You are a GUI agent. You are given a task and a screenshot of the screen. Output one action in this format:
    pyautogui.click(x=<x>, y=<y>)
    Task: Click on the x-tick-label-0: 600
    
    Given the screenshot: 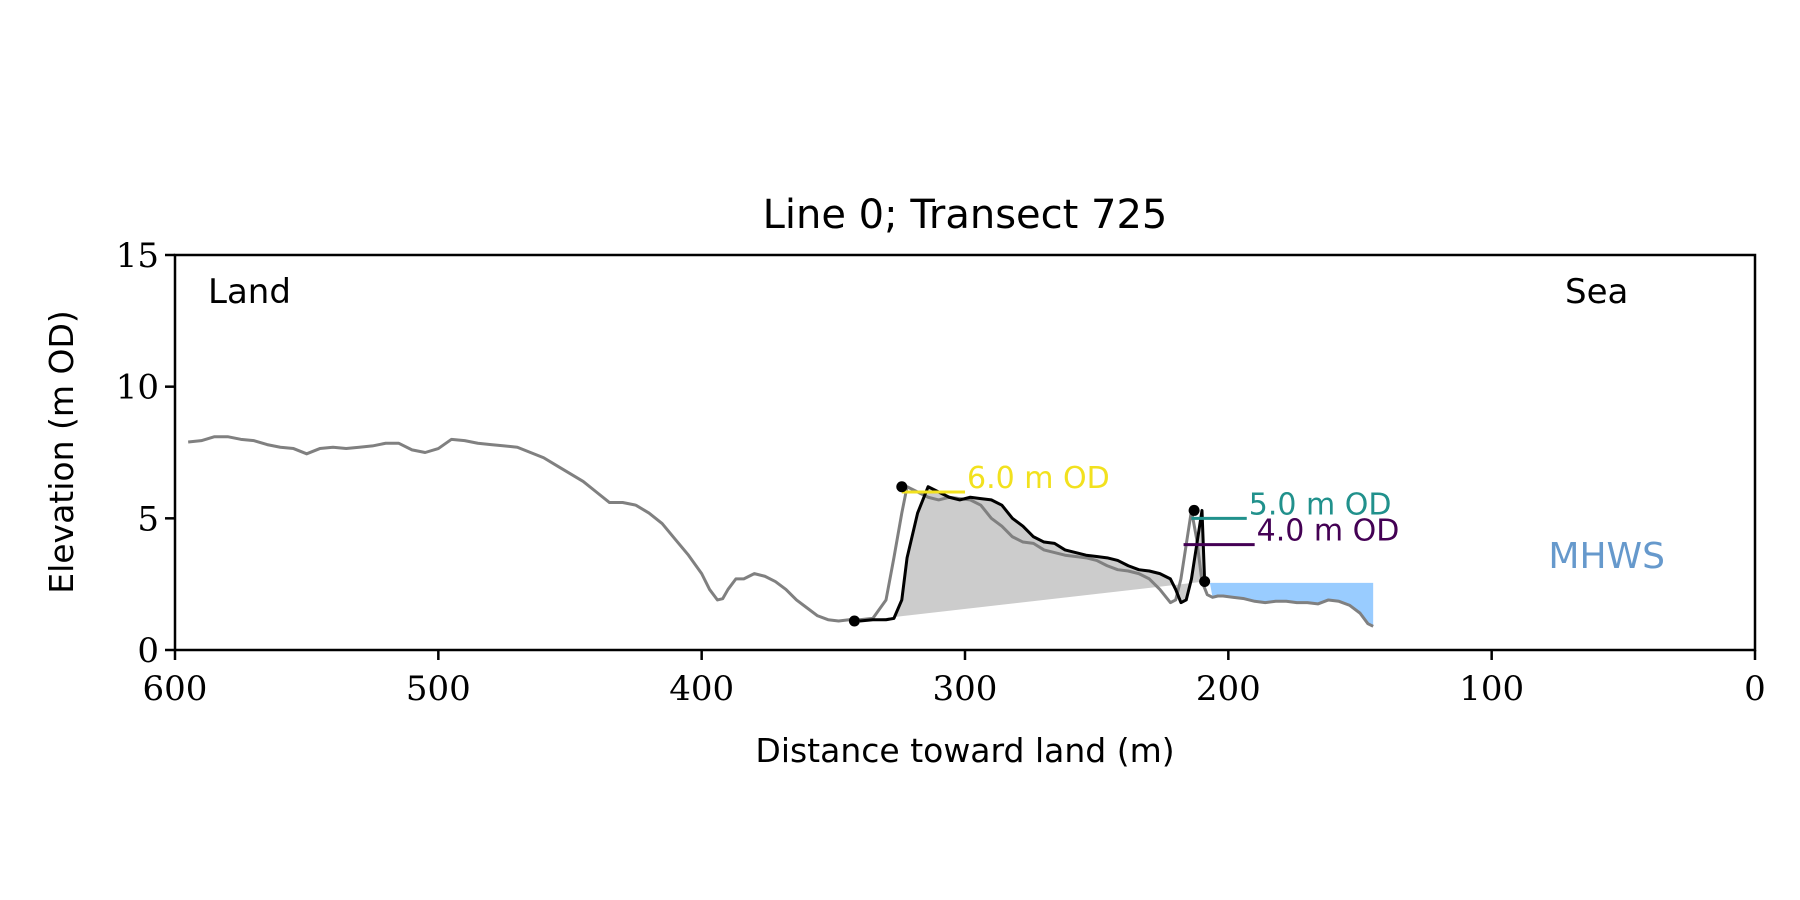 What is the action you would take?
    pyautogui.click(x=175, y=689)
    